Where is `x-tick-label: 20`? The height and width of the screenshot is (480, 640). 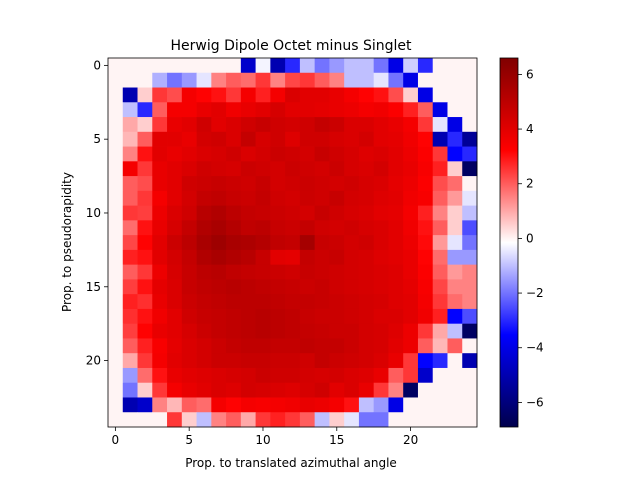
x-tick-label: 20 is located at coordinates (410, 440).